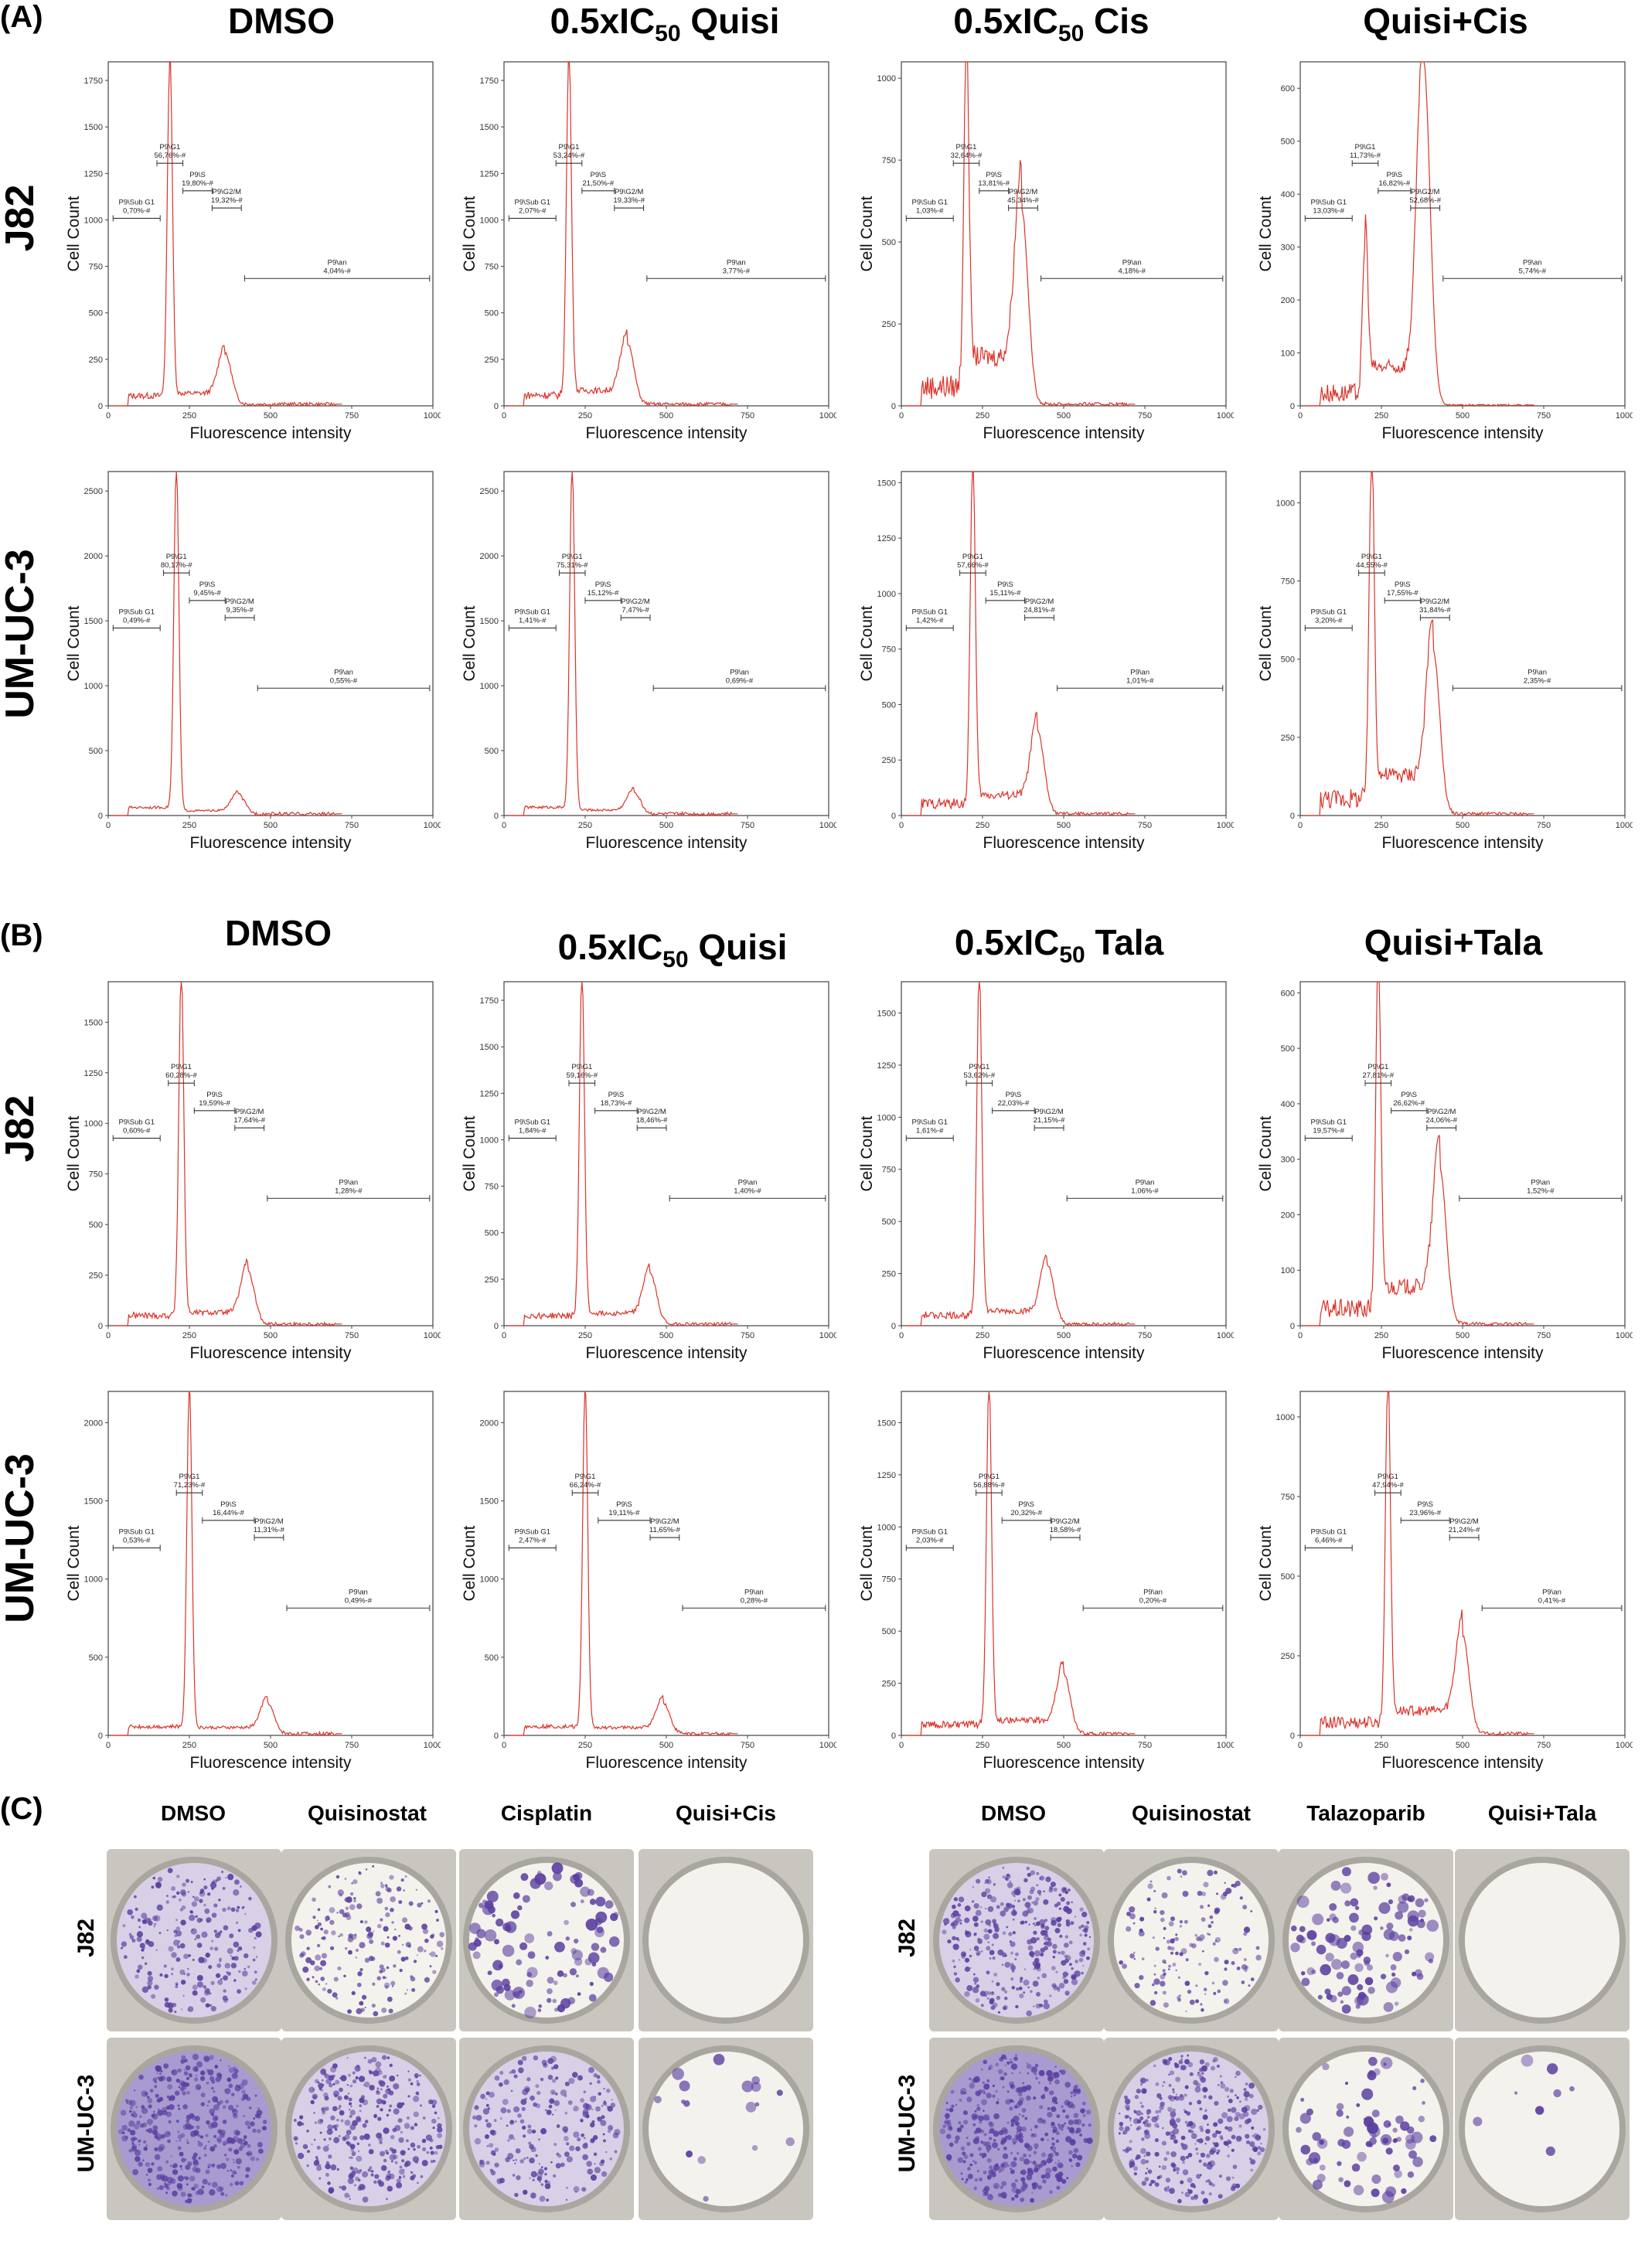 The height and width of the screenshot is (2268, 1645). What do you see at coordinates (533, 211) in the screenshot?
I see `gate-percent: 2,07%-#` at bounding box center [533, 211].